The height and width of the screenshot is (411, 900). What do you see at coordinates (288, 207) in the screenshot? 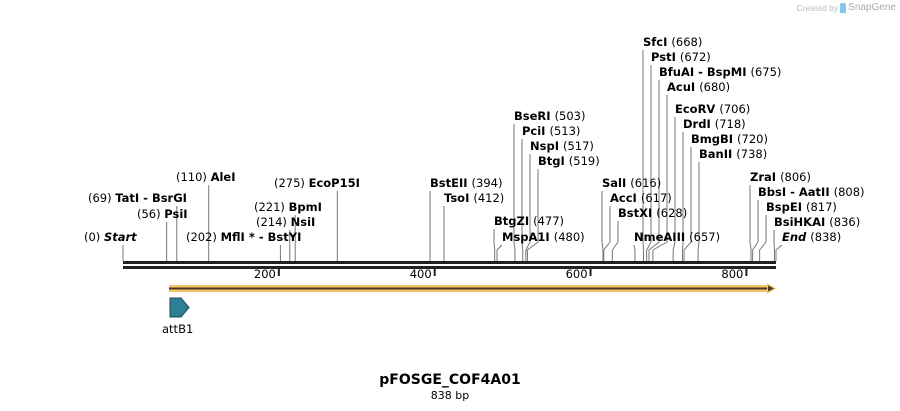
I see `restriction-site: (221) BpmI` at bounding box center [288, 207].